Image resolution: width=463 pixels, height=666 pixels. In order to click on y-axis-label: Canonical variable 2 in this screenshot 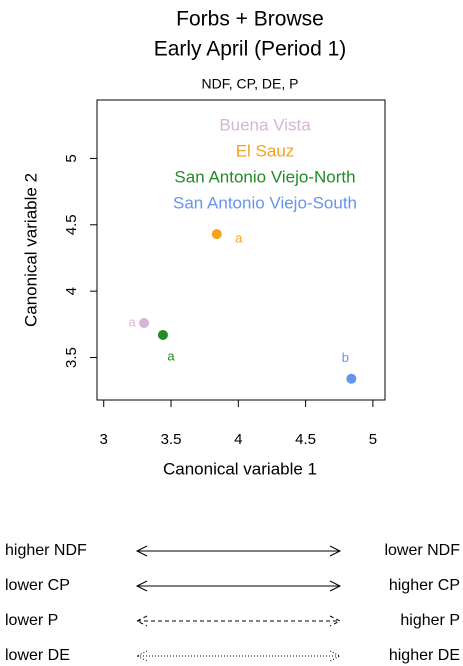, I will do `click(30, 250)`.